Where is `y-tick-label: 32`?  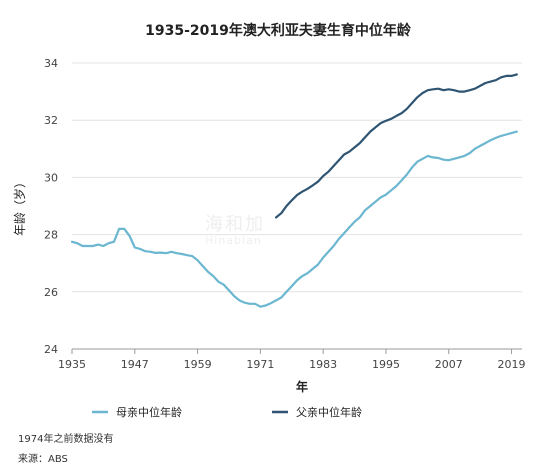
y-tick-label: 32 is located at coordinates (51, 120).